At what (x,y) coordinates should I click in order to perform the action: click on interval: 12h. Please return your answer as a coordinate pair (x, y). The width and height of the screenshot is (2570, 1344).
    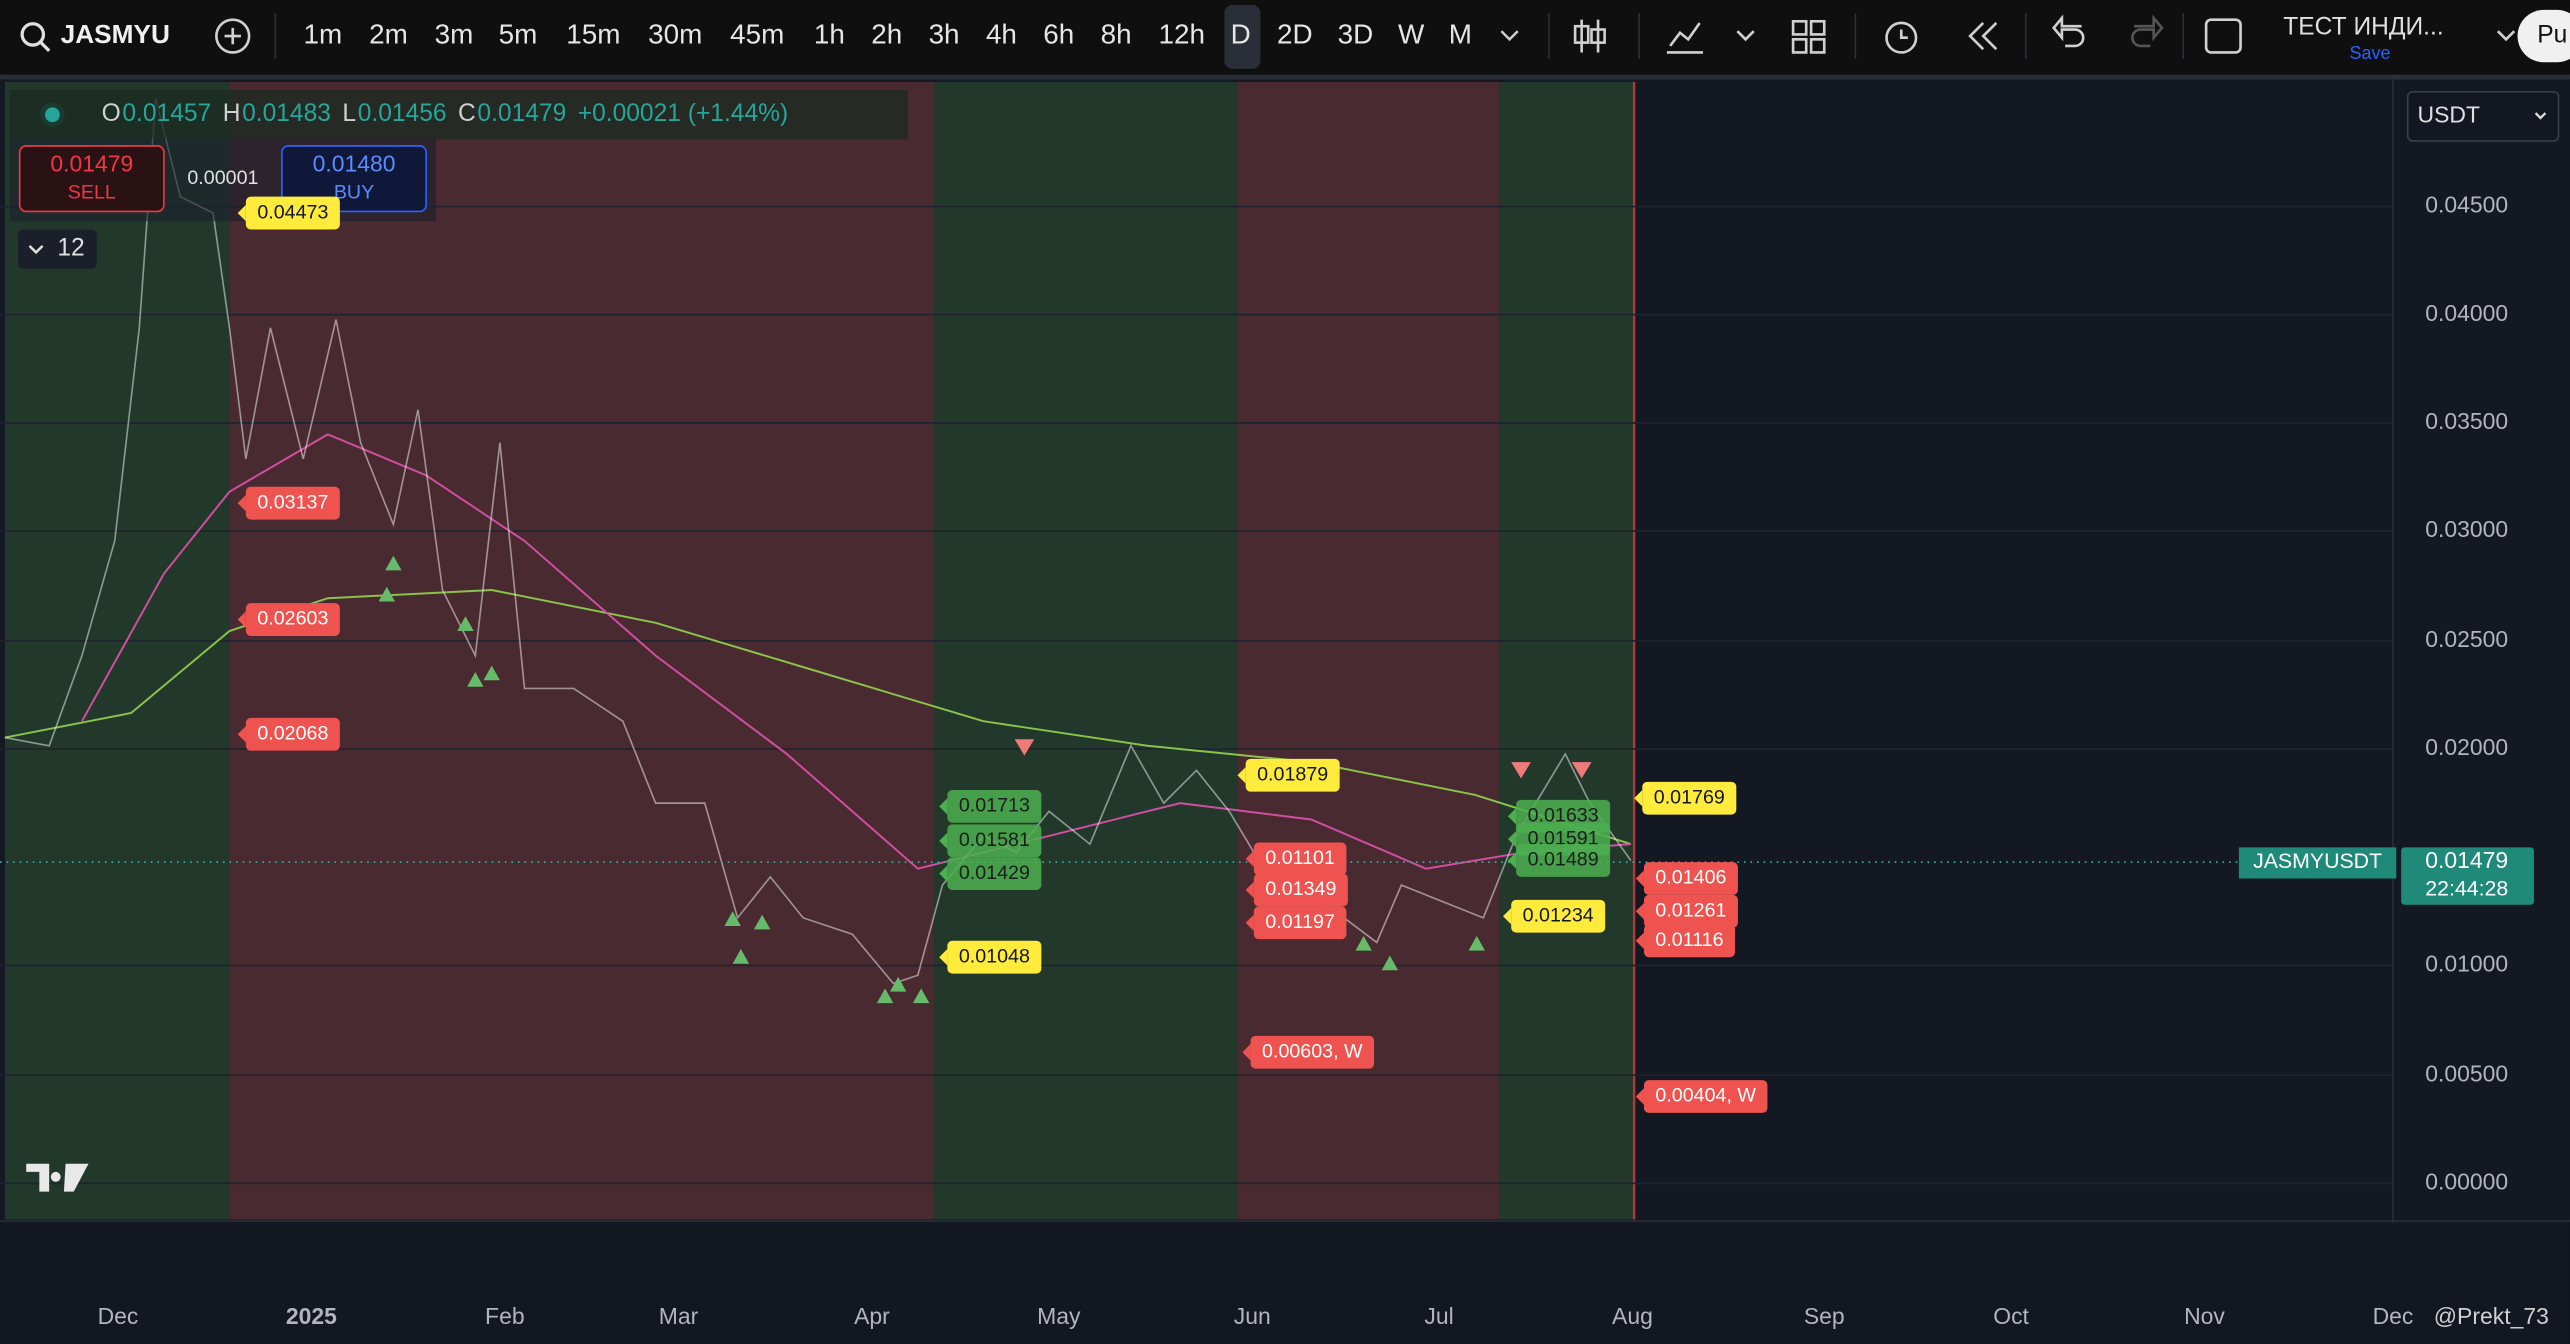
    Looking at the image, I should click on (1181, 33).